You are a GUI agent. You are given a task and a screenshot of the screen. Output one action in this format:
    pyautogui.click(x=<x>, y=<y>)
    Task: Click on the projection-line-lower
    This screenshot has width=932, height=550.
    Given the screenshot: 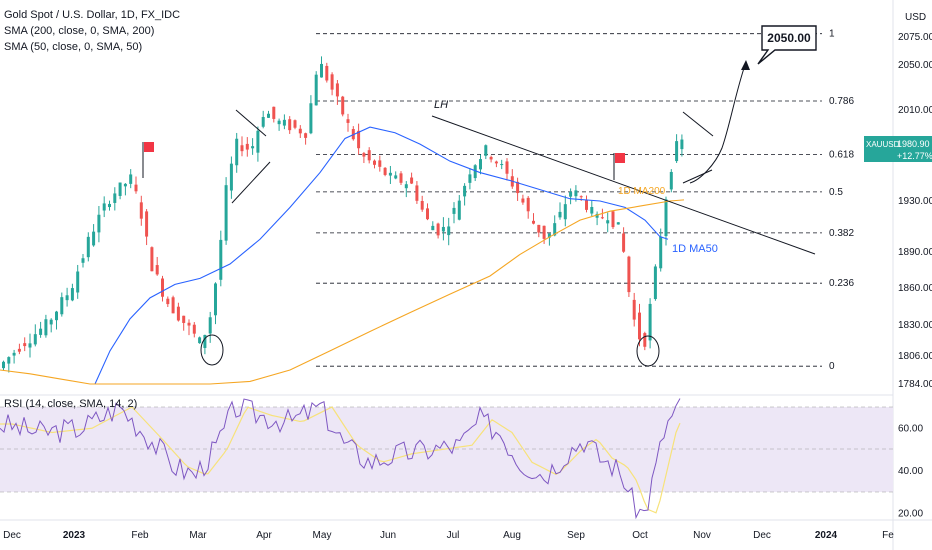 What is the action you would take?
    pyautogui.click(x=697, y=176)
    